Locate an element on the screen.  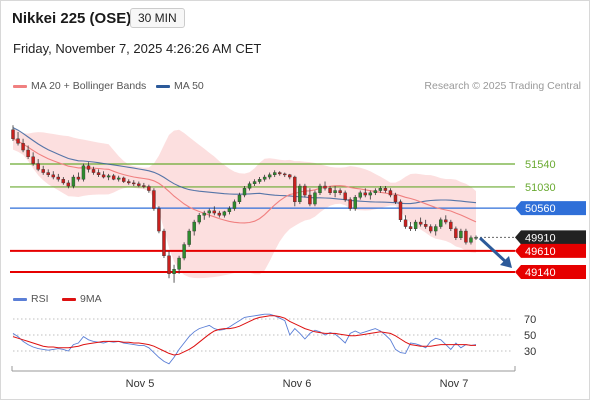
rsi-9ma-line is located at coordinates (244, 335).